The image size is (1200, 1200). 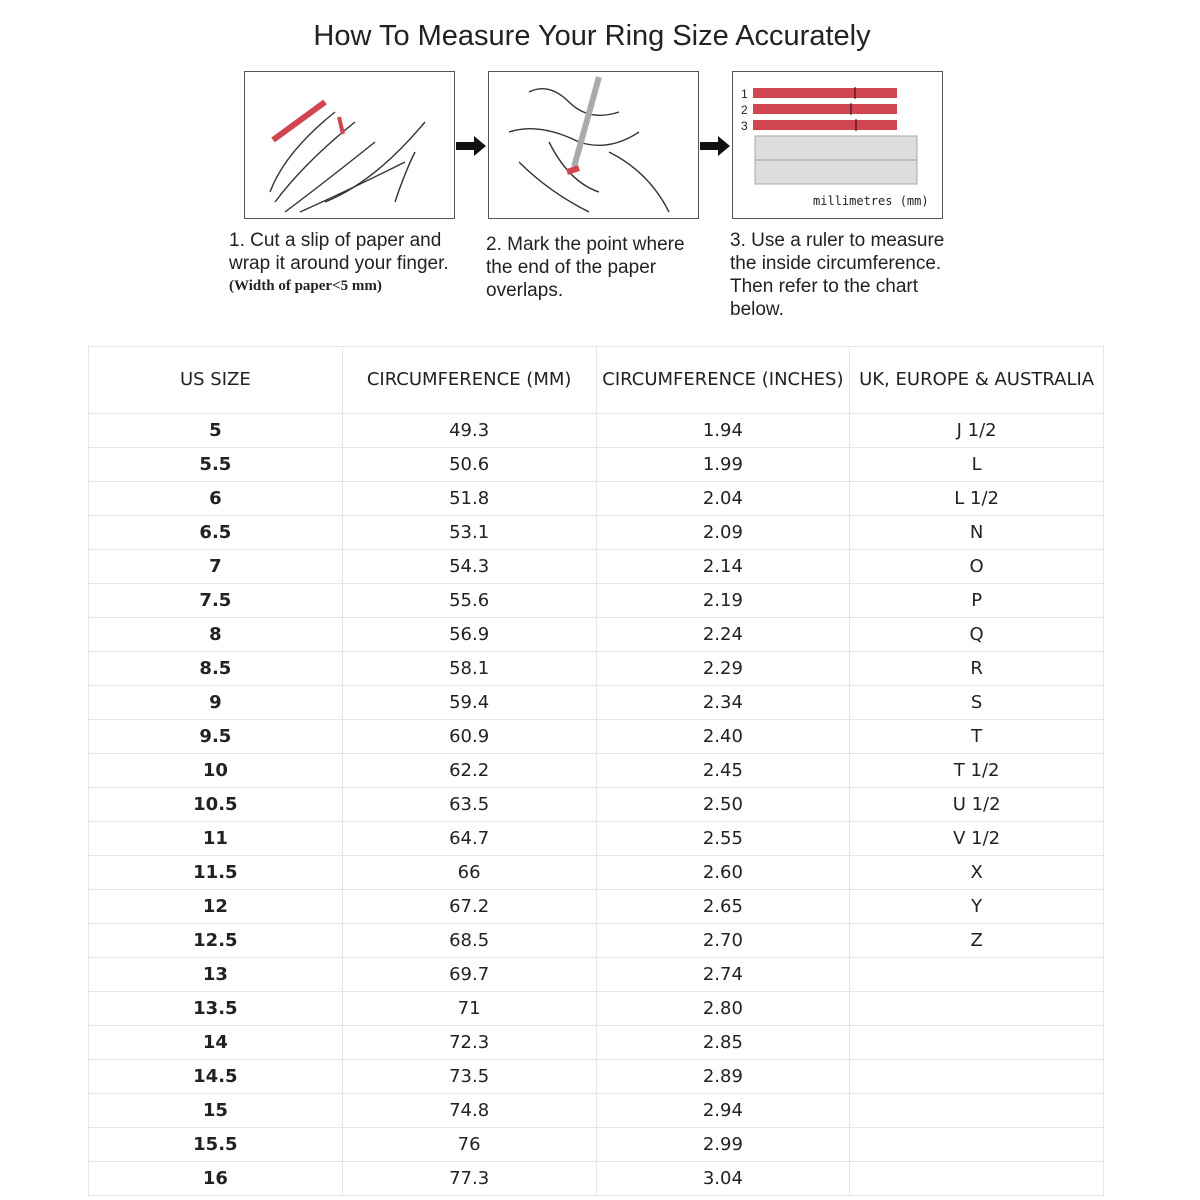 I want to click on uk-size: N, so click(x=976, y=532).